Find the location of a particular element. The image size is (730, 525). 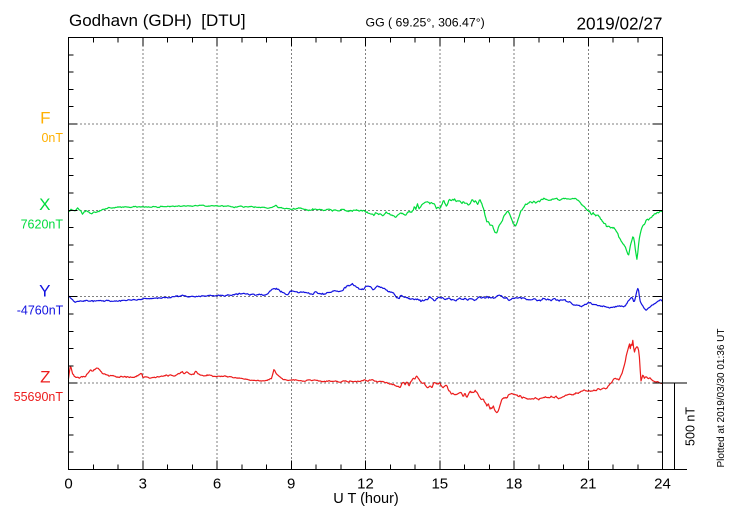

svg-text: 12 is located at coordinates (365, 484).